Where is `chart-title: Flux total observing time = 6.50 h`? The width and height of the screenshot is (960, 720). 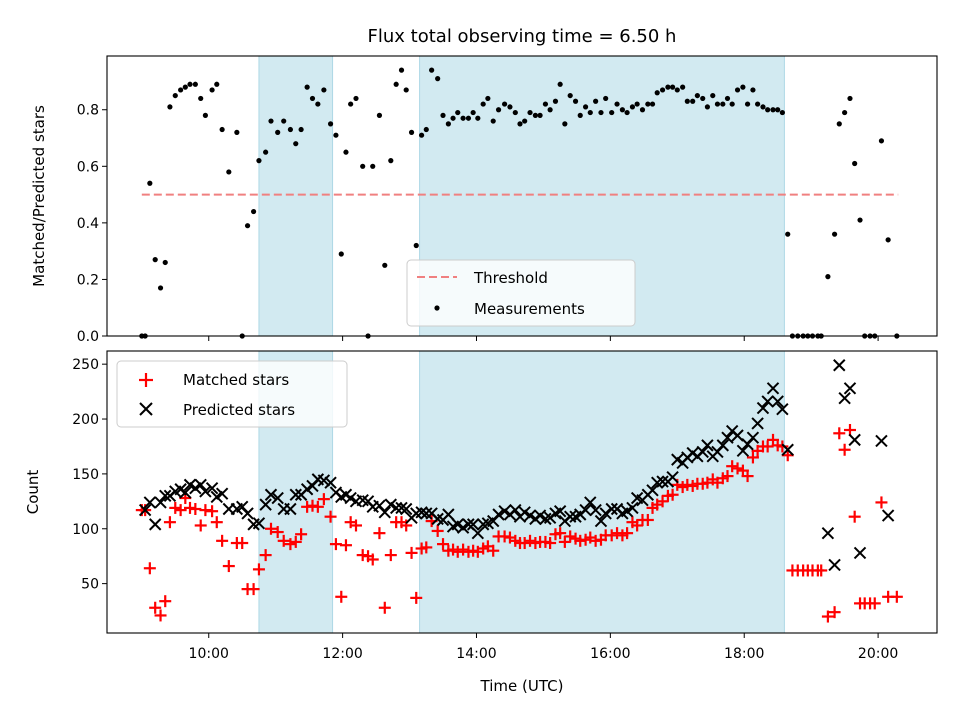 chart-title: Flux total observing time = 6.50 h is located at coordinates (522, 36).